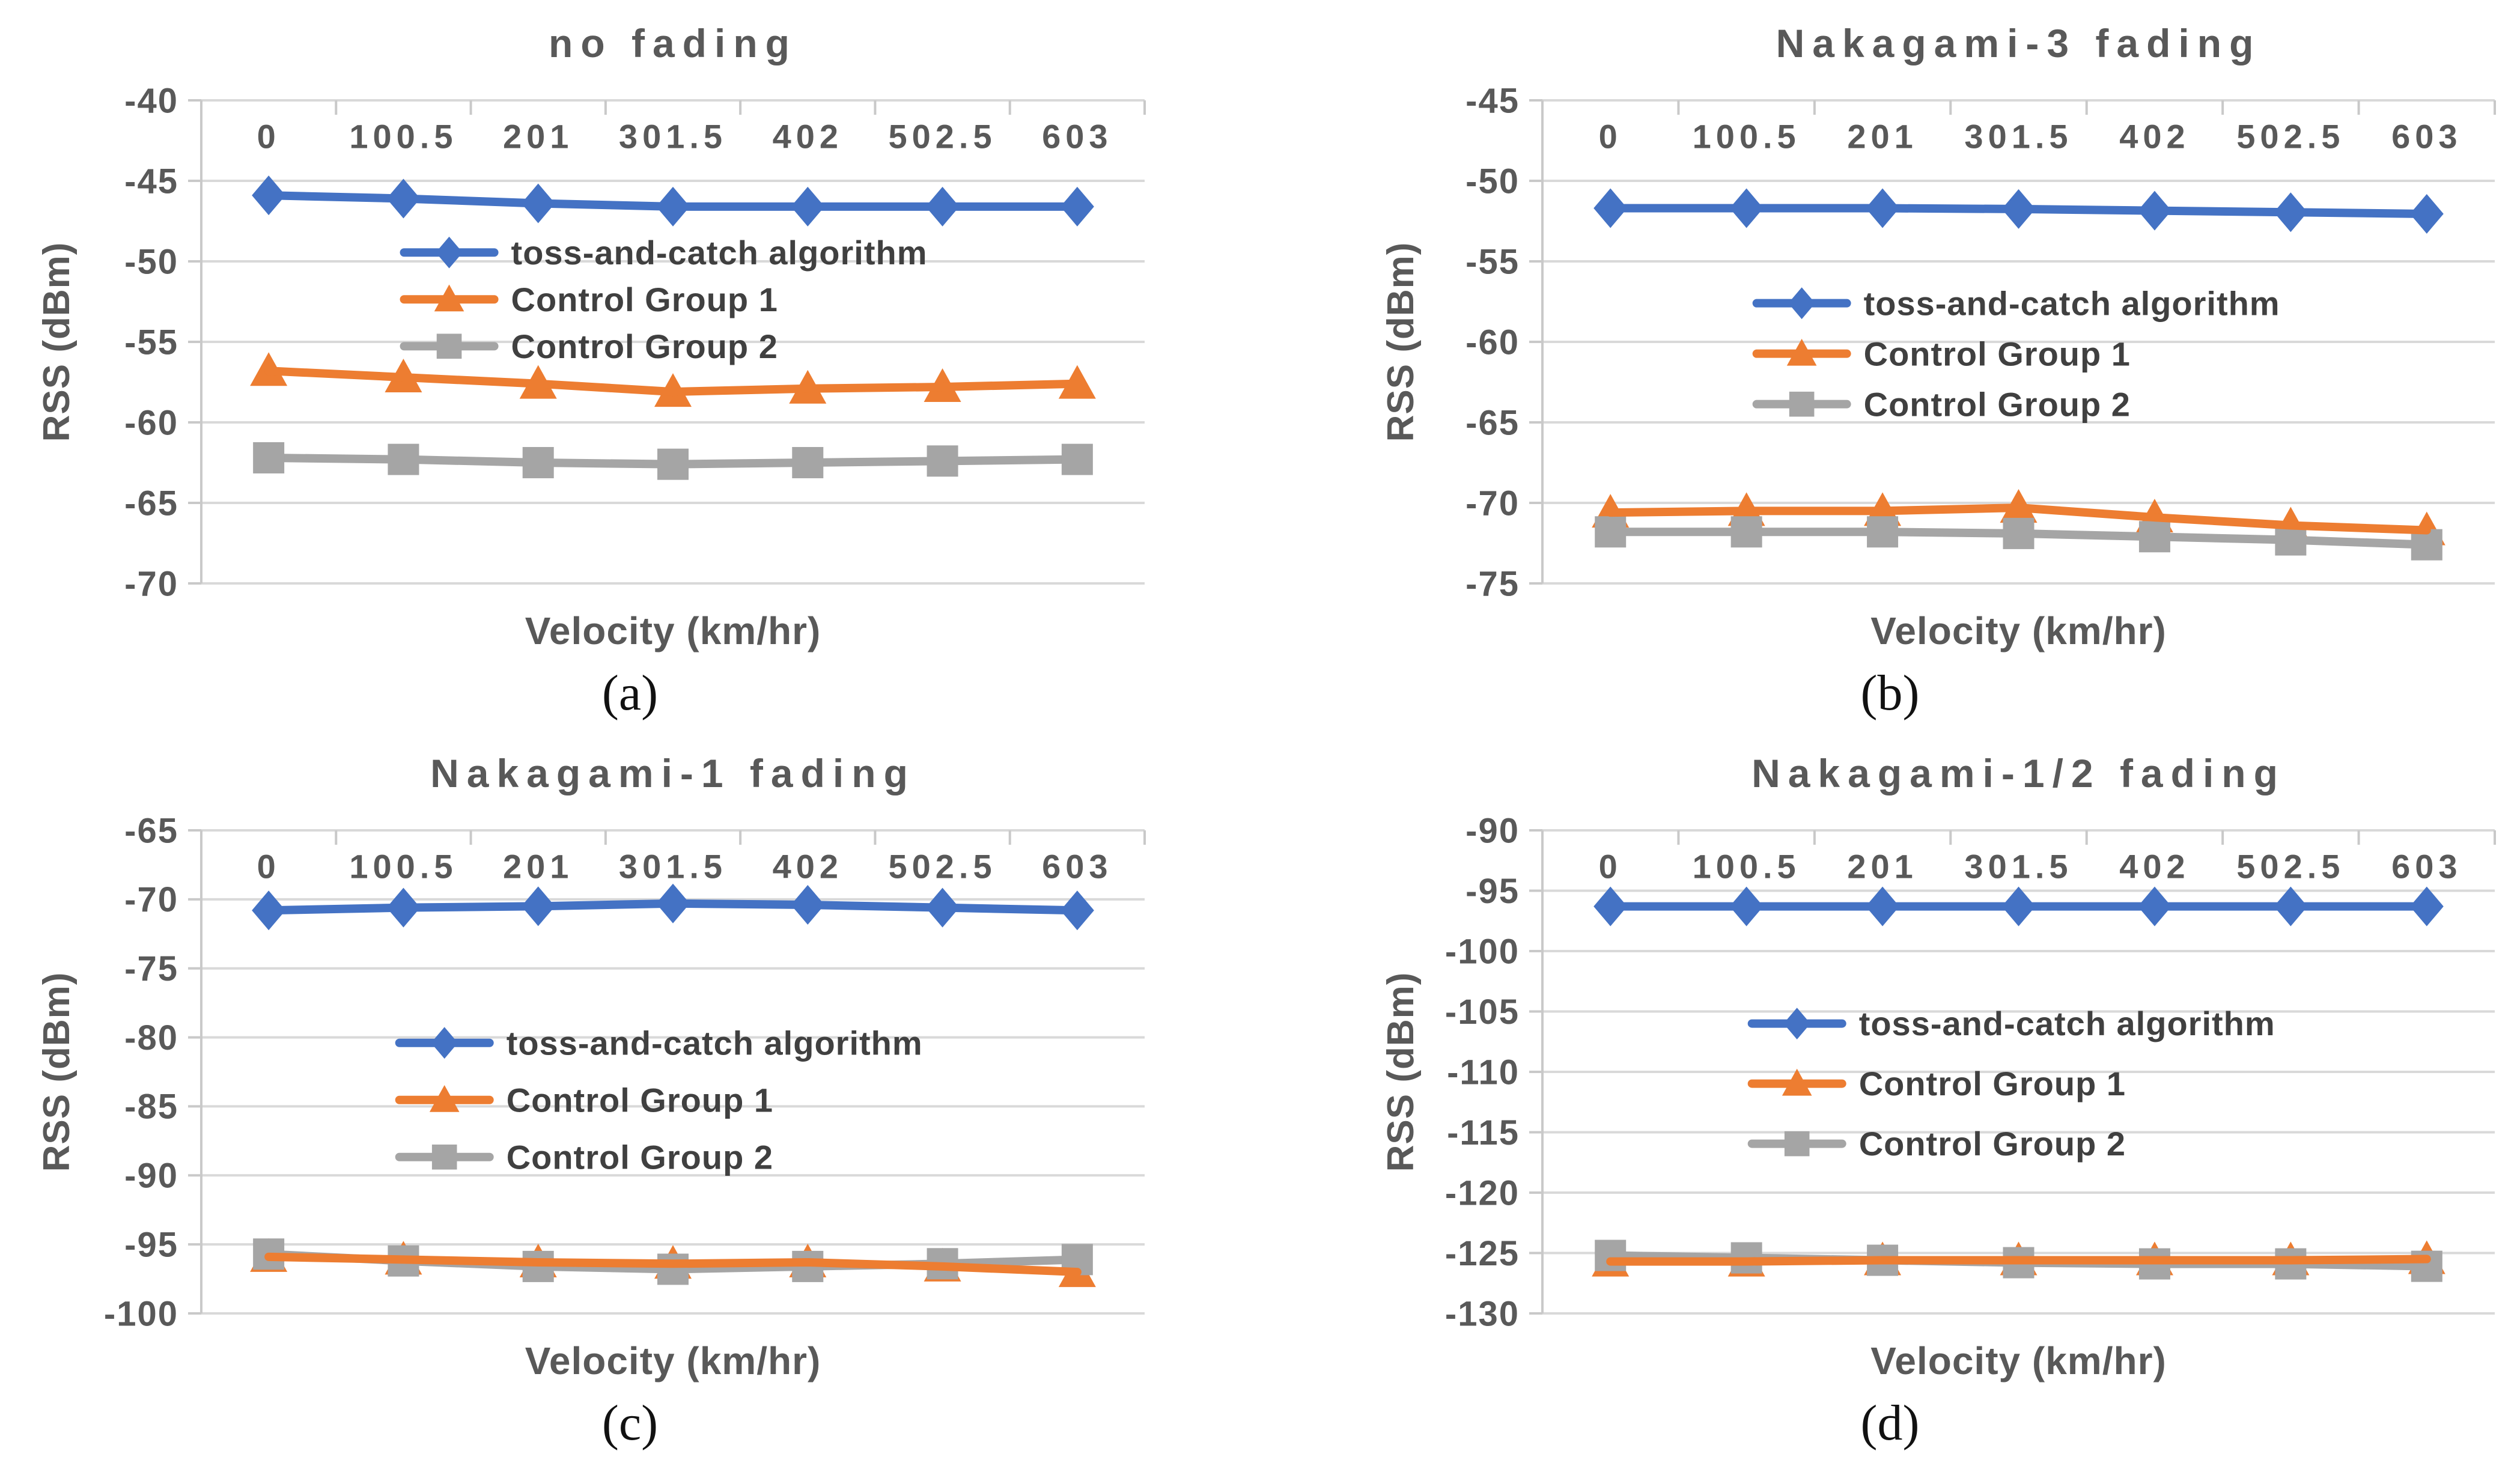 This screenshot has height=1460, width=2520. What do you see at coordinates (1483, 1193) in the screenshot?
I see `y-tick-label: -120` at bounding box center [1483, 1193].